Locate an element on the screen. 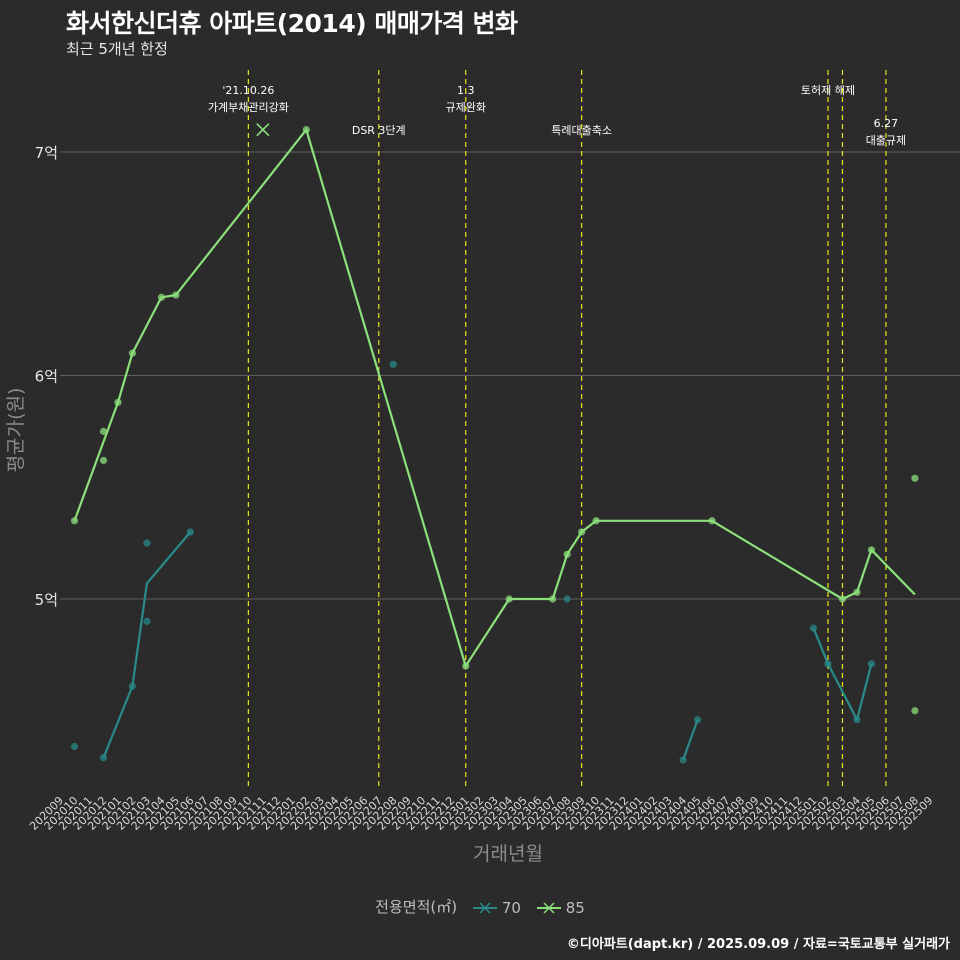  legend-item-85: 85 is located at coordinates (560, 907).